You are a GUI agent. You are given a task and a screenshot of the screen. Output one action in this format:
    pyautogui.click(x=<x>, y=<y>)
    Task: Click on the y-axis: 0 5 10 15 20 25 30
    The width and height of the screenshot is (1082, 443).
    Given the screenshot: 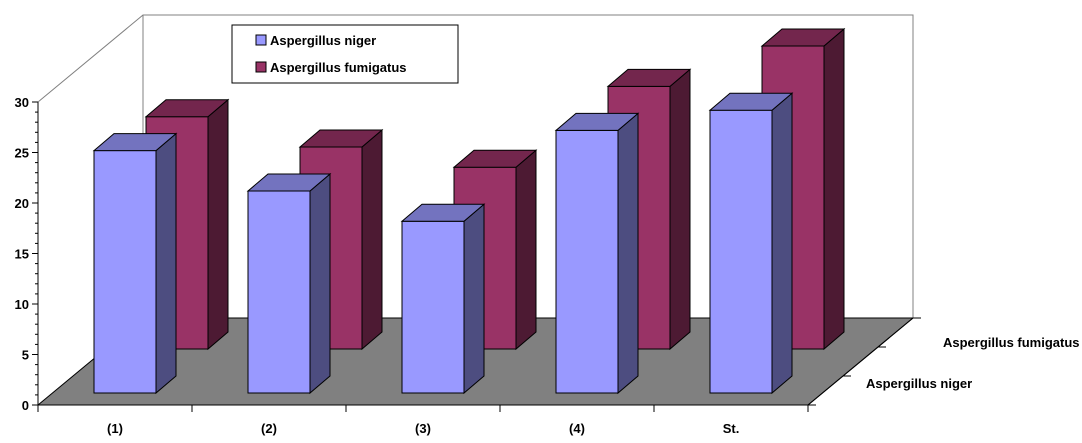 What is the action you would take?
    pyautogui.click(x=27, y=254)
    